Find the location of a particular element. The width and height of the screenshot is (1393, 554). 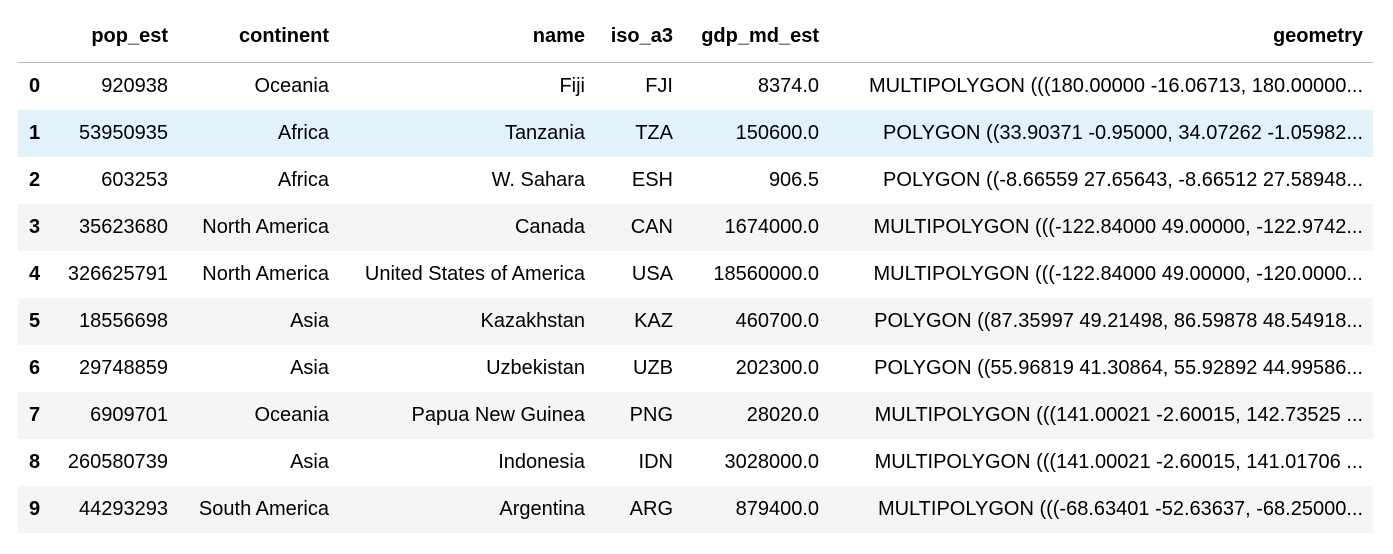

table-cell: 1674000.0 is located at coordinates (771, 227).